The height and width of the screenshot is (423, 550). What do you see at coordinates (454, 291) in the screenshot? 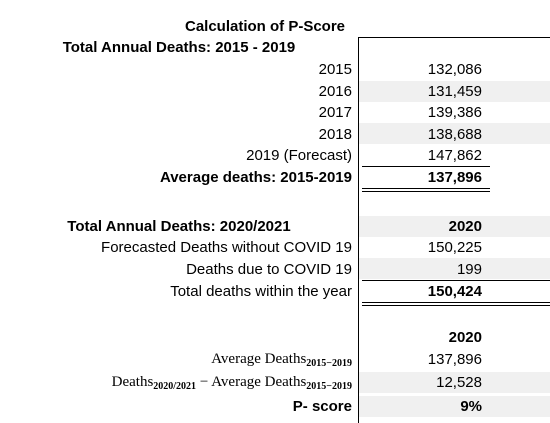
I see `total-value: 150,424` at bounding box center [454, 291].